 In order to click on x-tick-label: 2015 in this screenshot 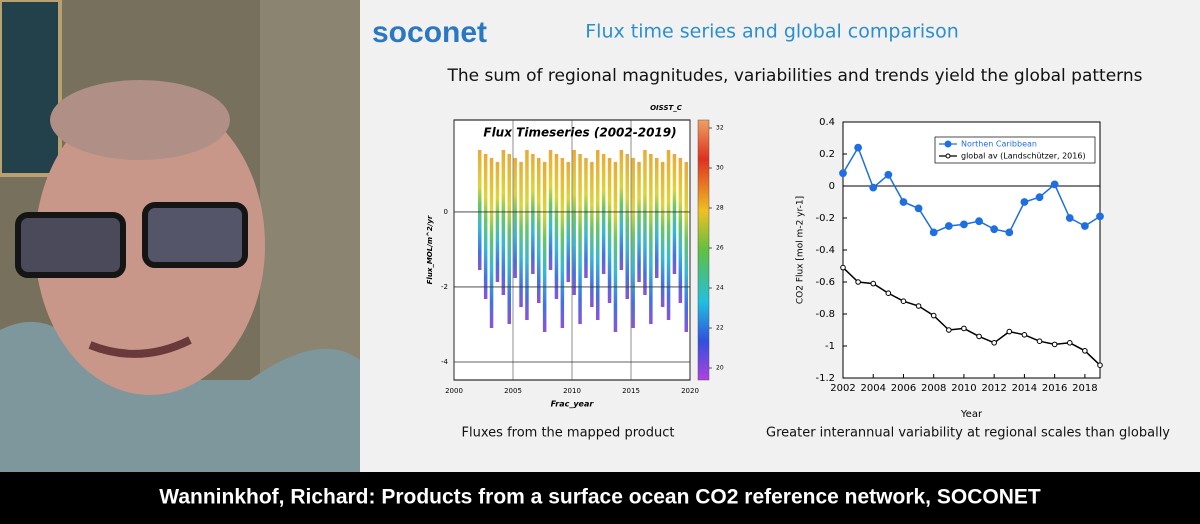, I will do `click(631, 391)`.